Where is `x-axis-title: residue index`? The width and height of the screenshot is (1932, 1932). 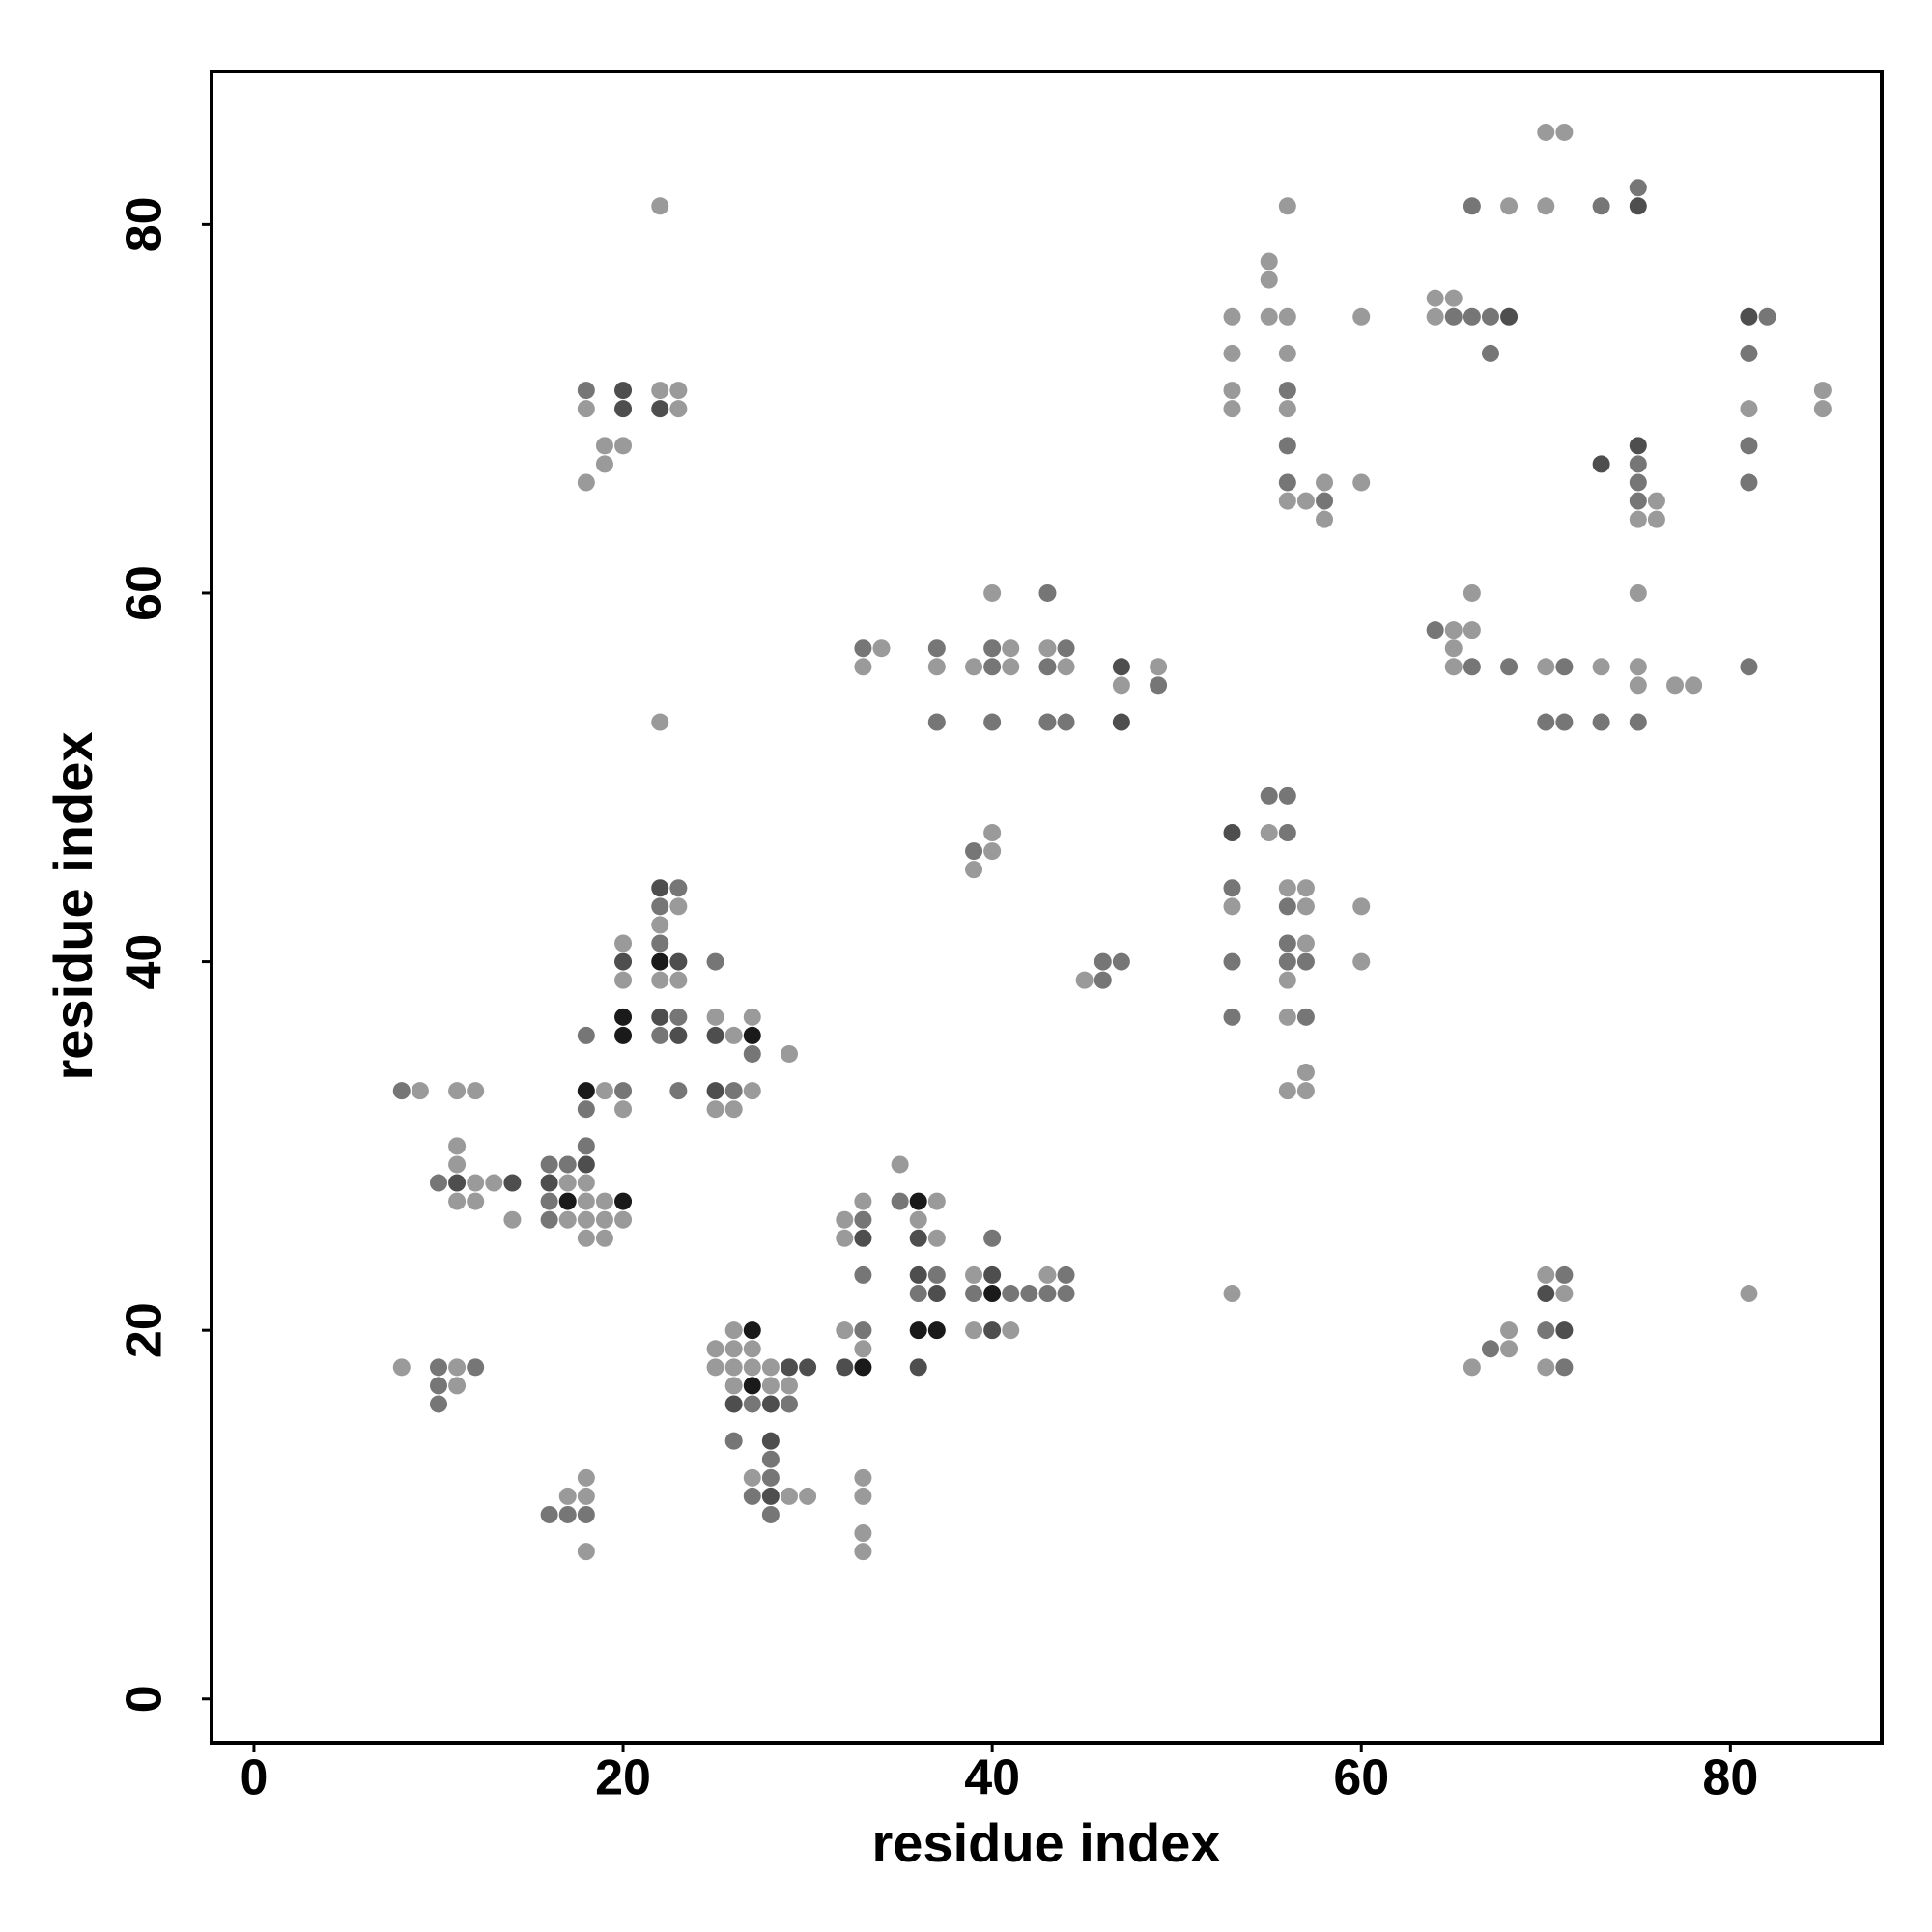
x-axis-title: residue index is located at coordinates (1045, 1842).